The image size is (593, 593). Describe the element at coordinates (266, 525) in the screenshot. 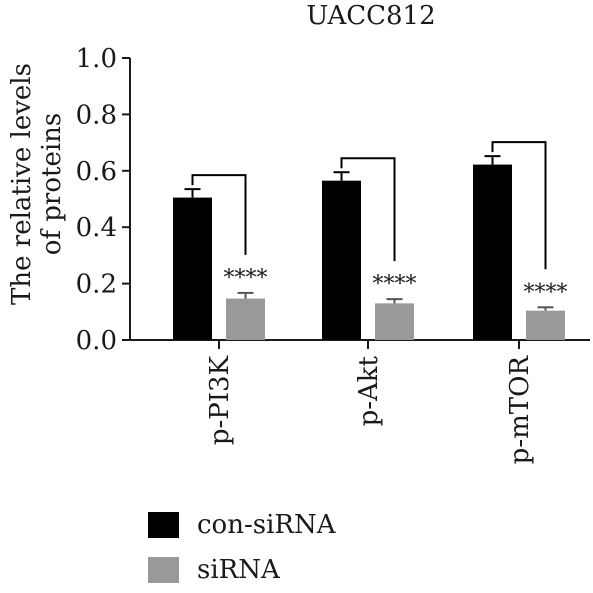

I see `legend-label-con-sirna: con-siRNA` at that location.